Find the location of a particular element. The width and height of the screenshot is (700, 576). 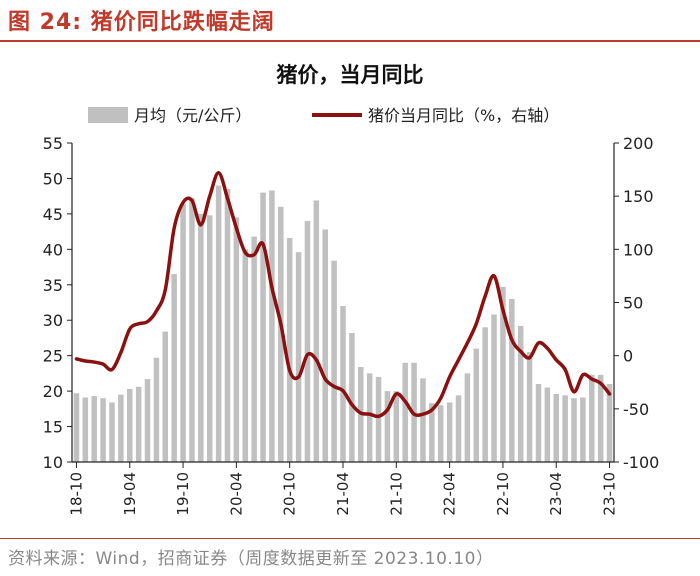

y-left-tick-label: 45 is located at coordinates (53, 214).